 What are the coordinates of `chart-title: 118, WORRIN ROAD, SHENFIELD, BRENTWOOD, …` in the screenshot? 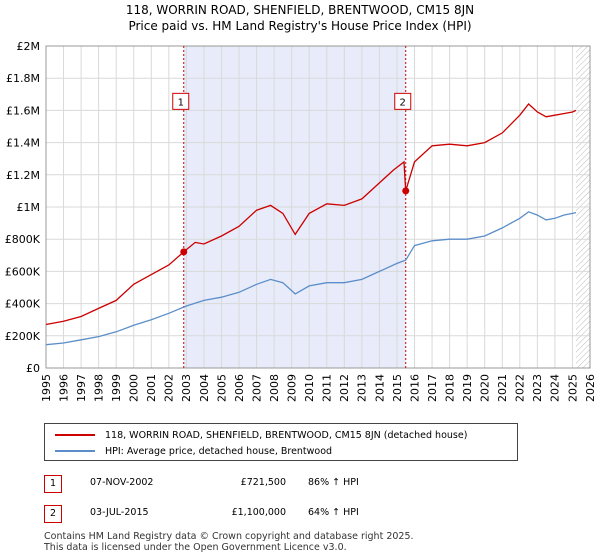 It's located at (300, 18).